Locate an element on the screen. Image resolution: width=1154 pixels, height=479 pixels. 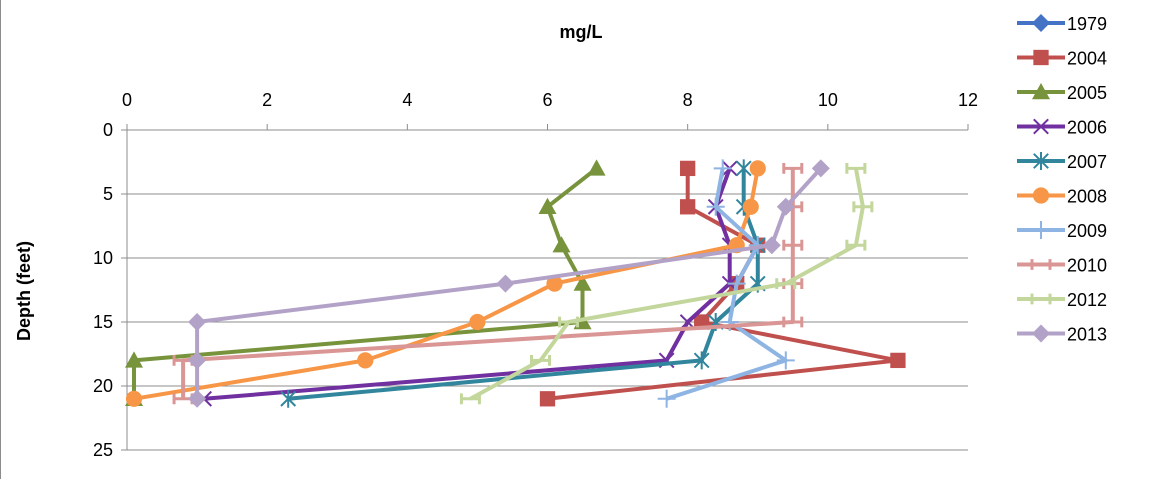
x-tick-label: 4 is located at coordinates (407, 100).